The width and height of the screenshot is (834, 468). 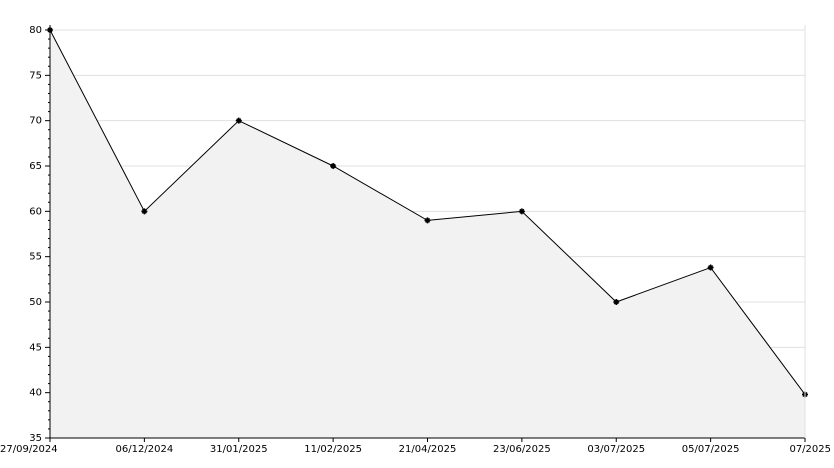 I want to click on x-tick-label: 11/02/2025, so click(x=333, y=449).